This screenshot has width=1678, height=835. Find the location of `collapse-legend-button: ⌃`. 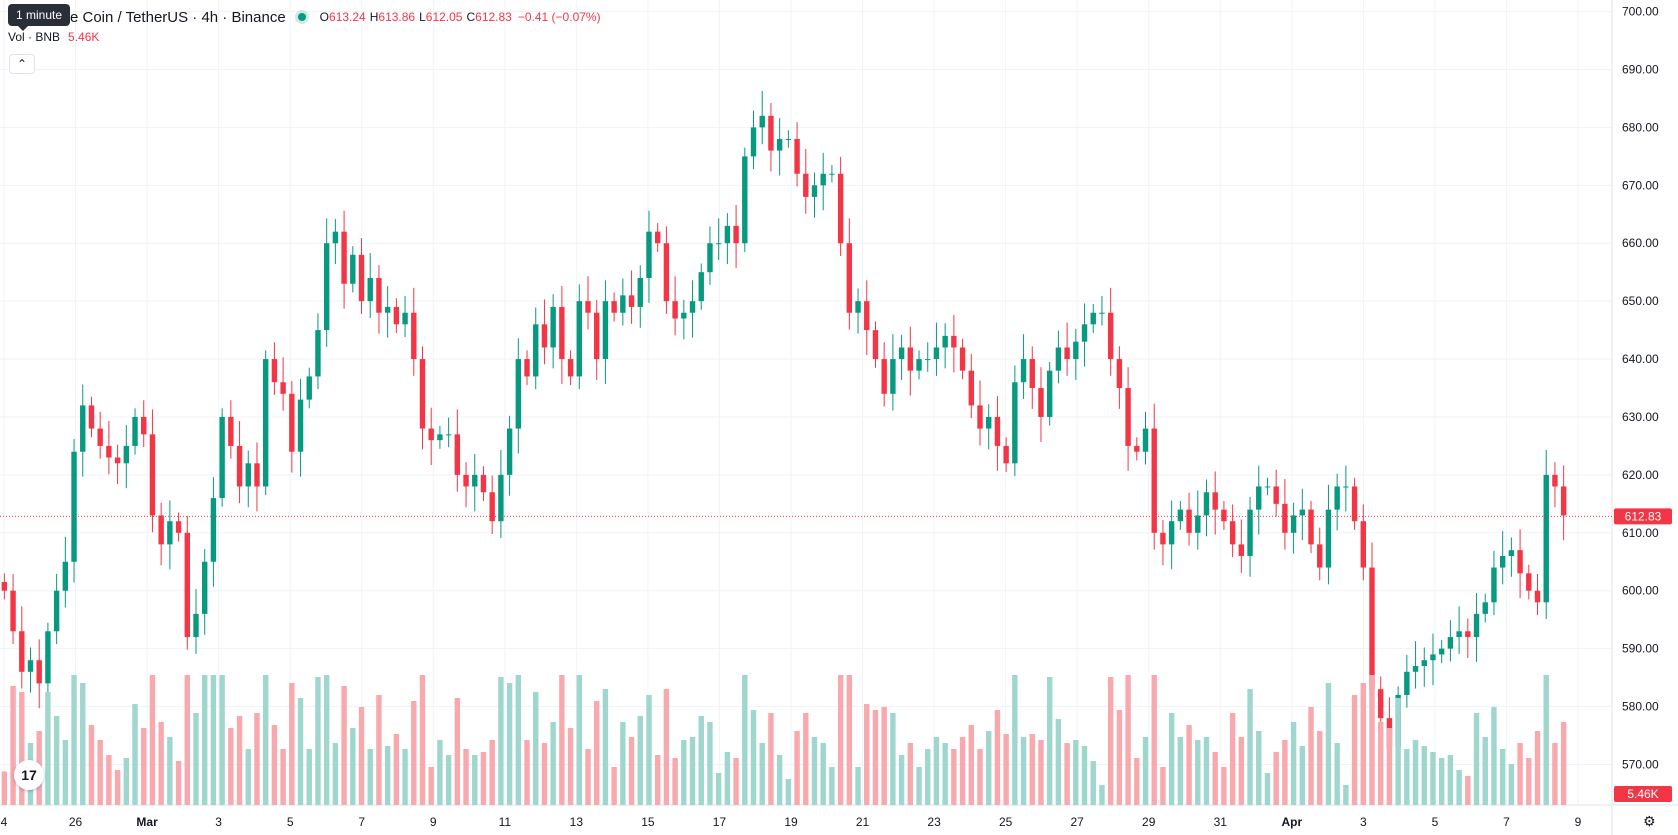

collapse-legend-button: ⌃ is located at coordinates (22, 64).